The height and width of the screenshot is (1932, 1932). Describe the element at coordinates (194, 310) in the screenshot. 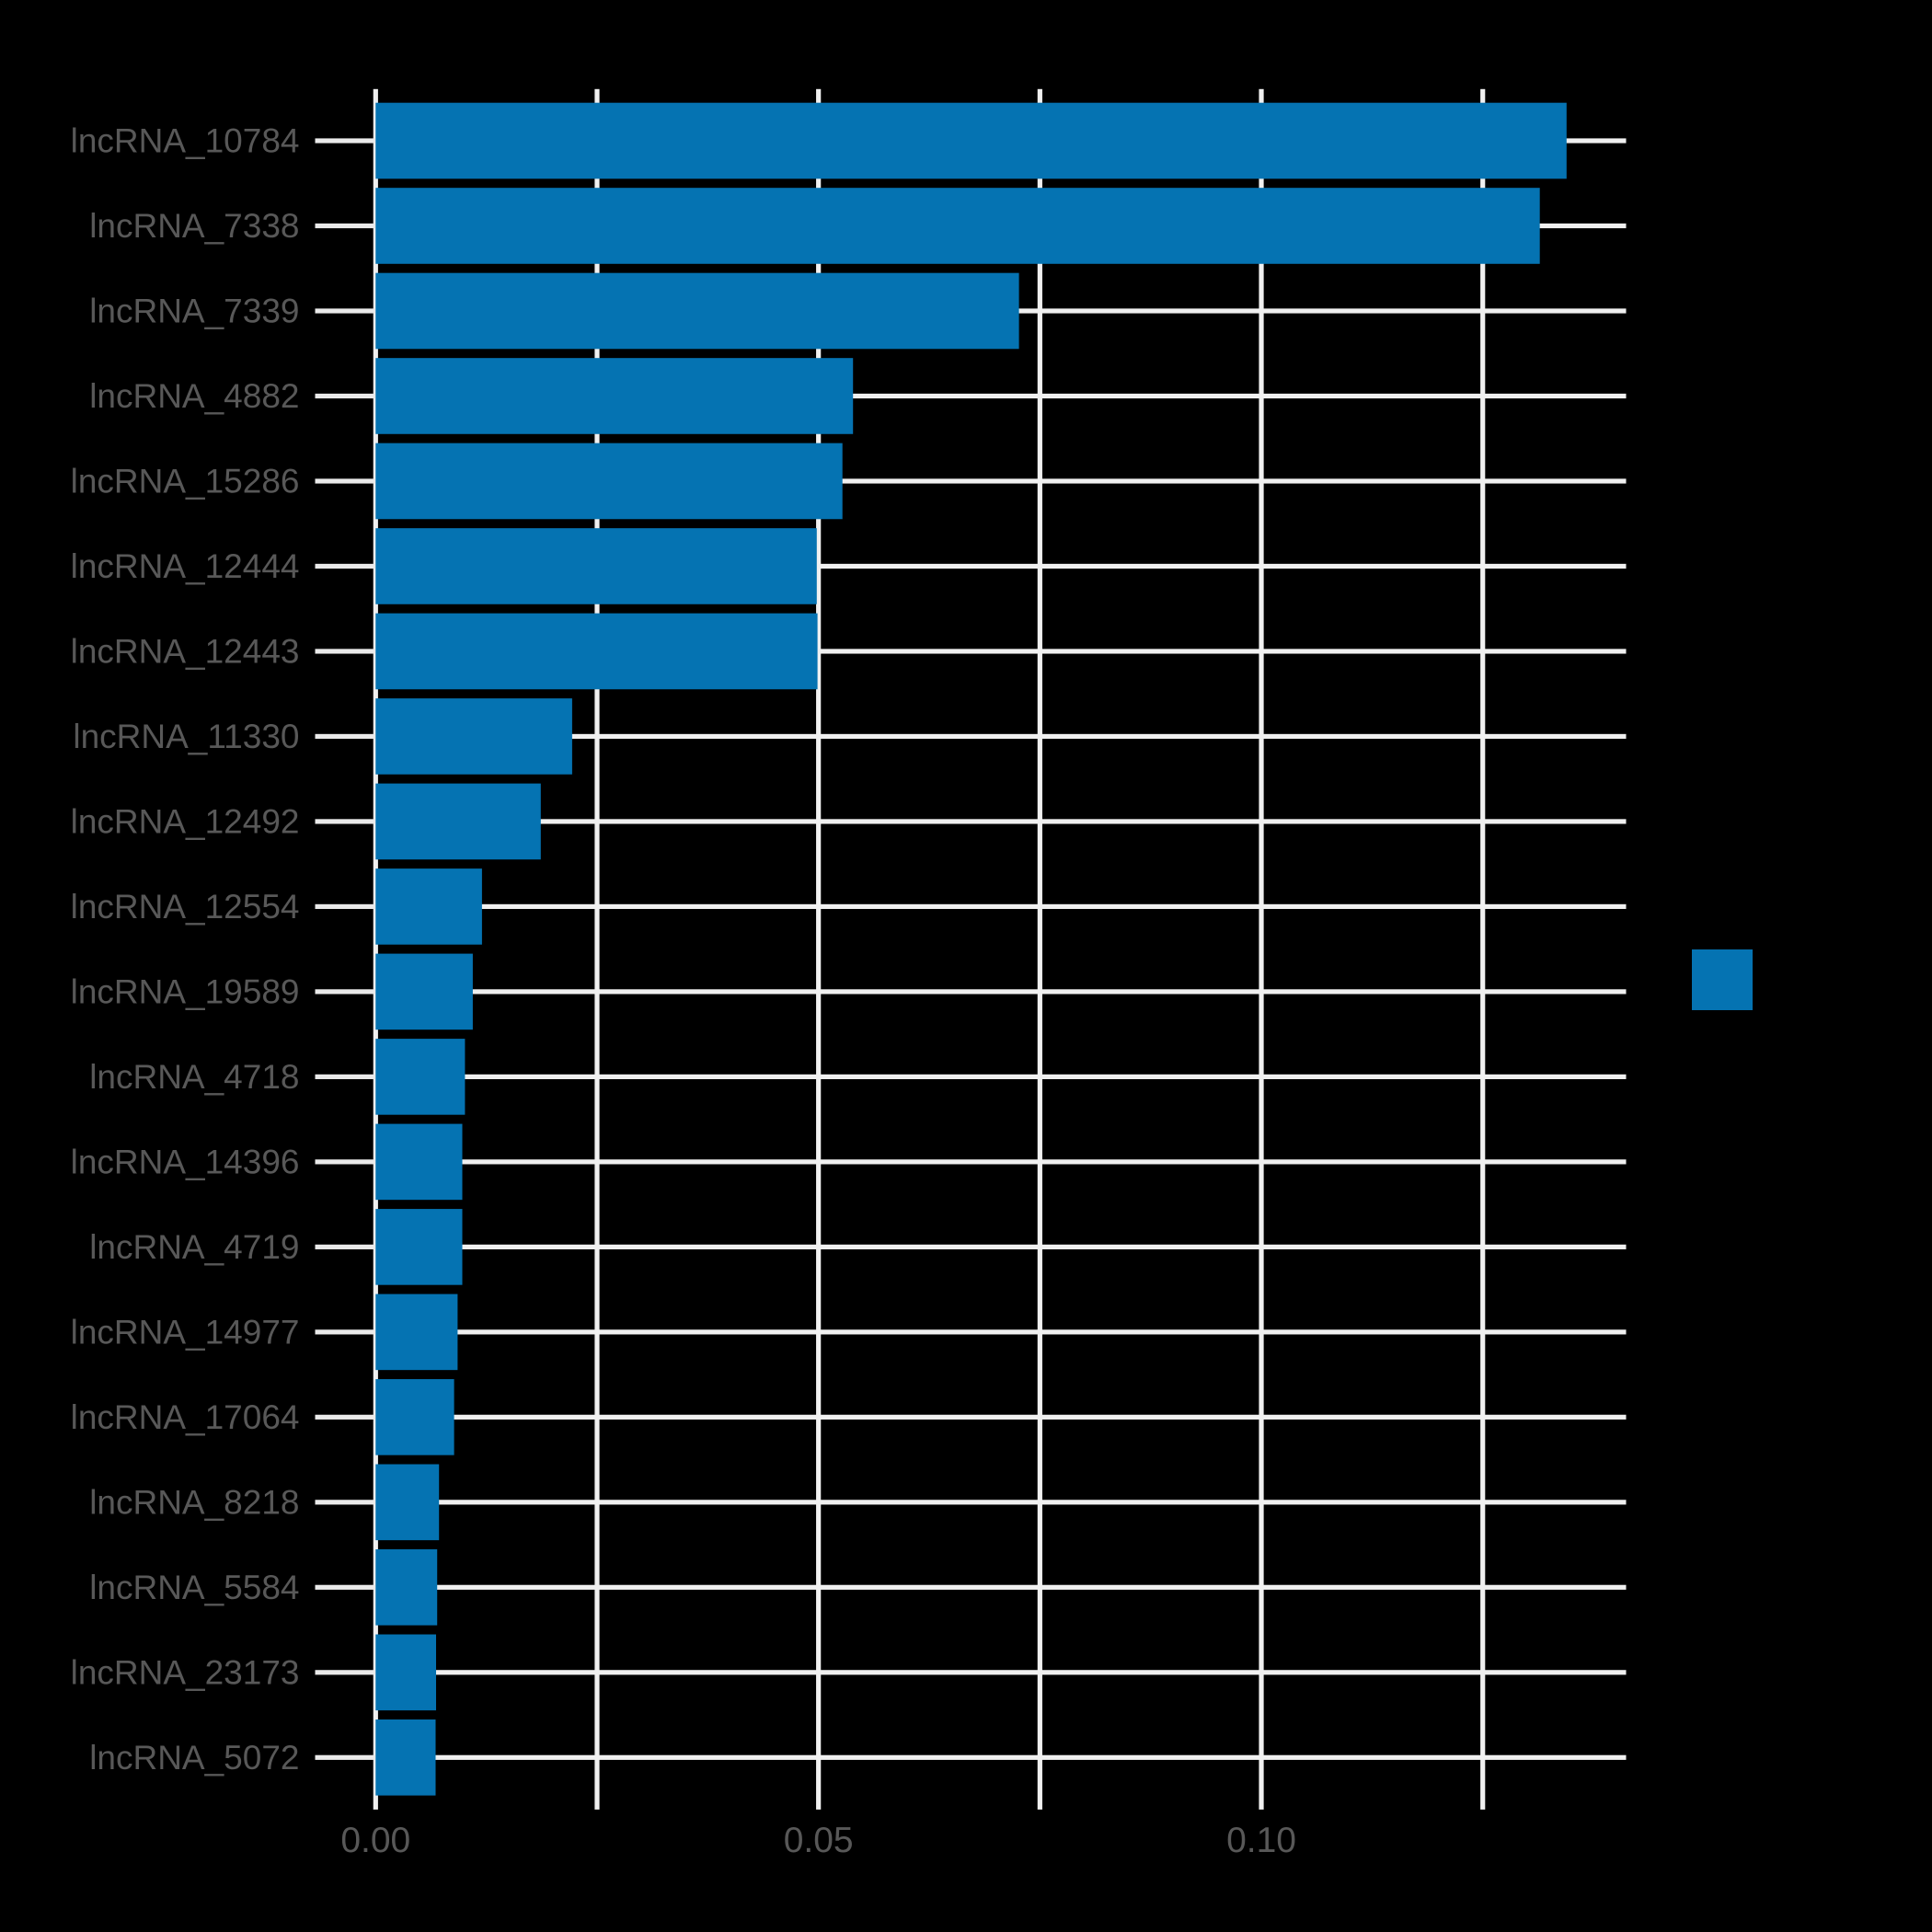

I see `svg-text: lncRNA_7339` at that location.